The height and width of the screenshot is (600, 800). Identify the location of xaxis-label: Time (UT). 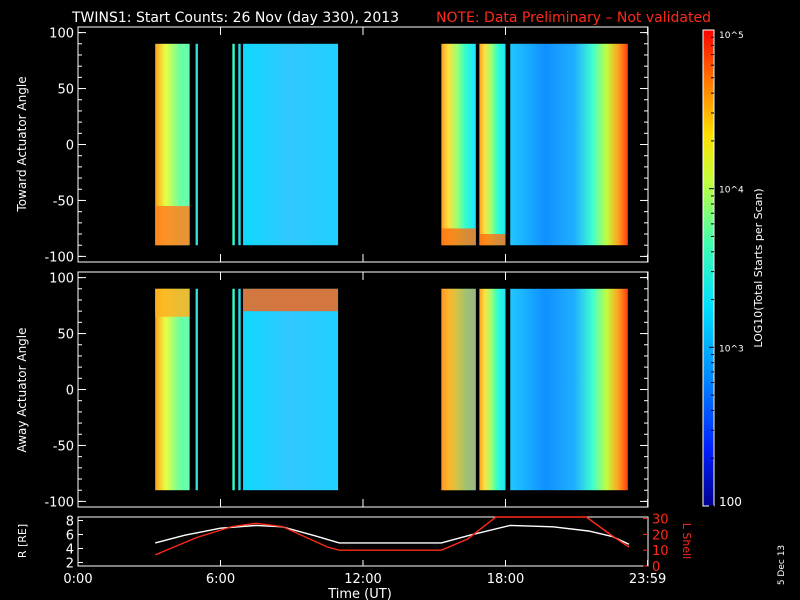
(359, 593).